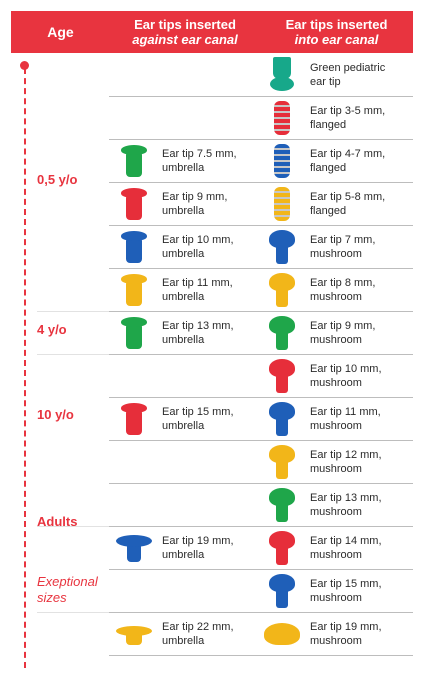  I want to click on against-ear-tip-cell: Ear tip 10 mm, umbrella, so click(174, 246).